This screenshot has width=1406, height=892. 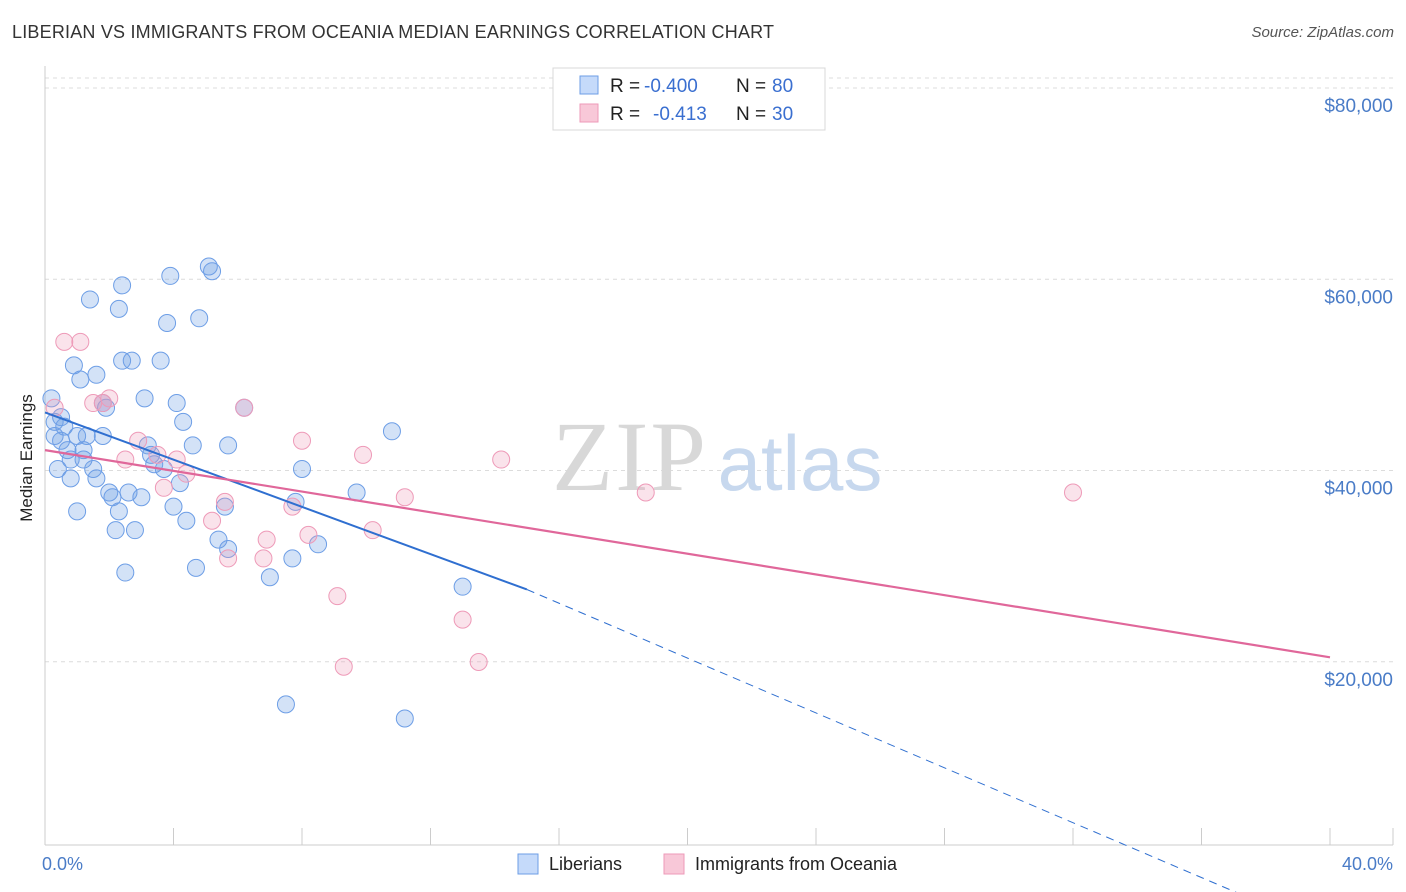 I want to click on bottom-legend: Liberians Immigrants from Oceania, so click(x=707, y=864).